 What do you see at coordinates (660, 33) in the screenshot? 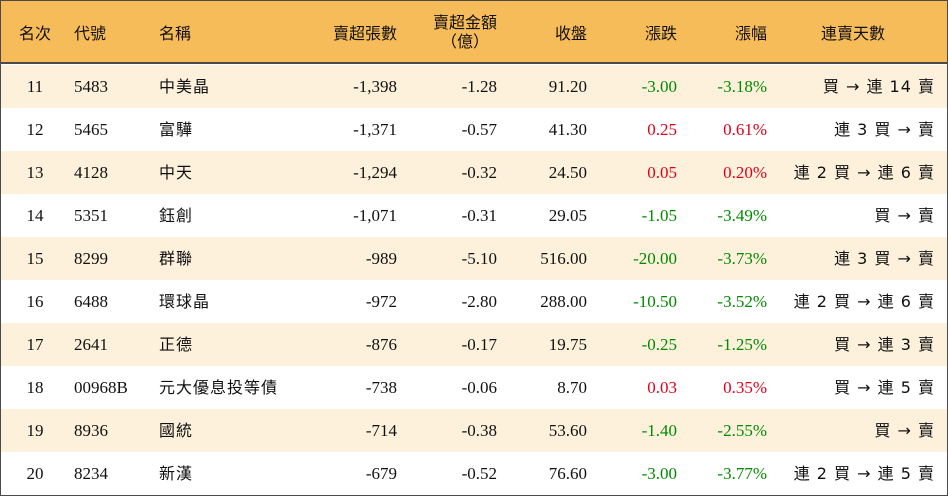
I see `header-change: 漲跌` at bounding box center [660, 33].